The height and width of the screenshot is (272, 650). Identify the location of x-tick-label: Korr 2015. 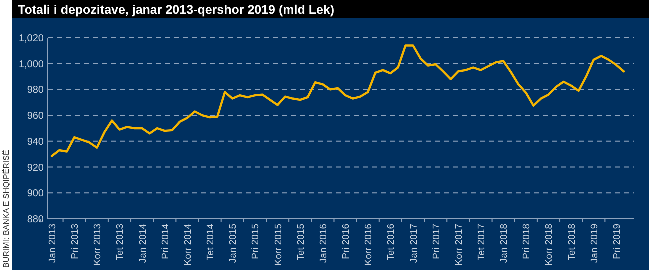
(278, 245).